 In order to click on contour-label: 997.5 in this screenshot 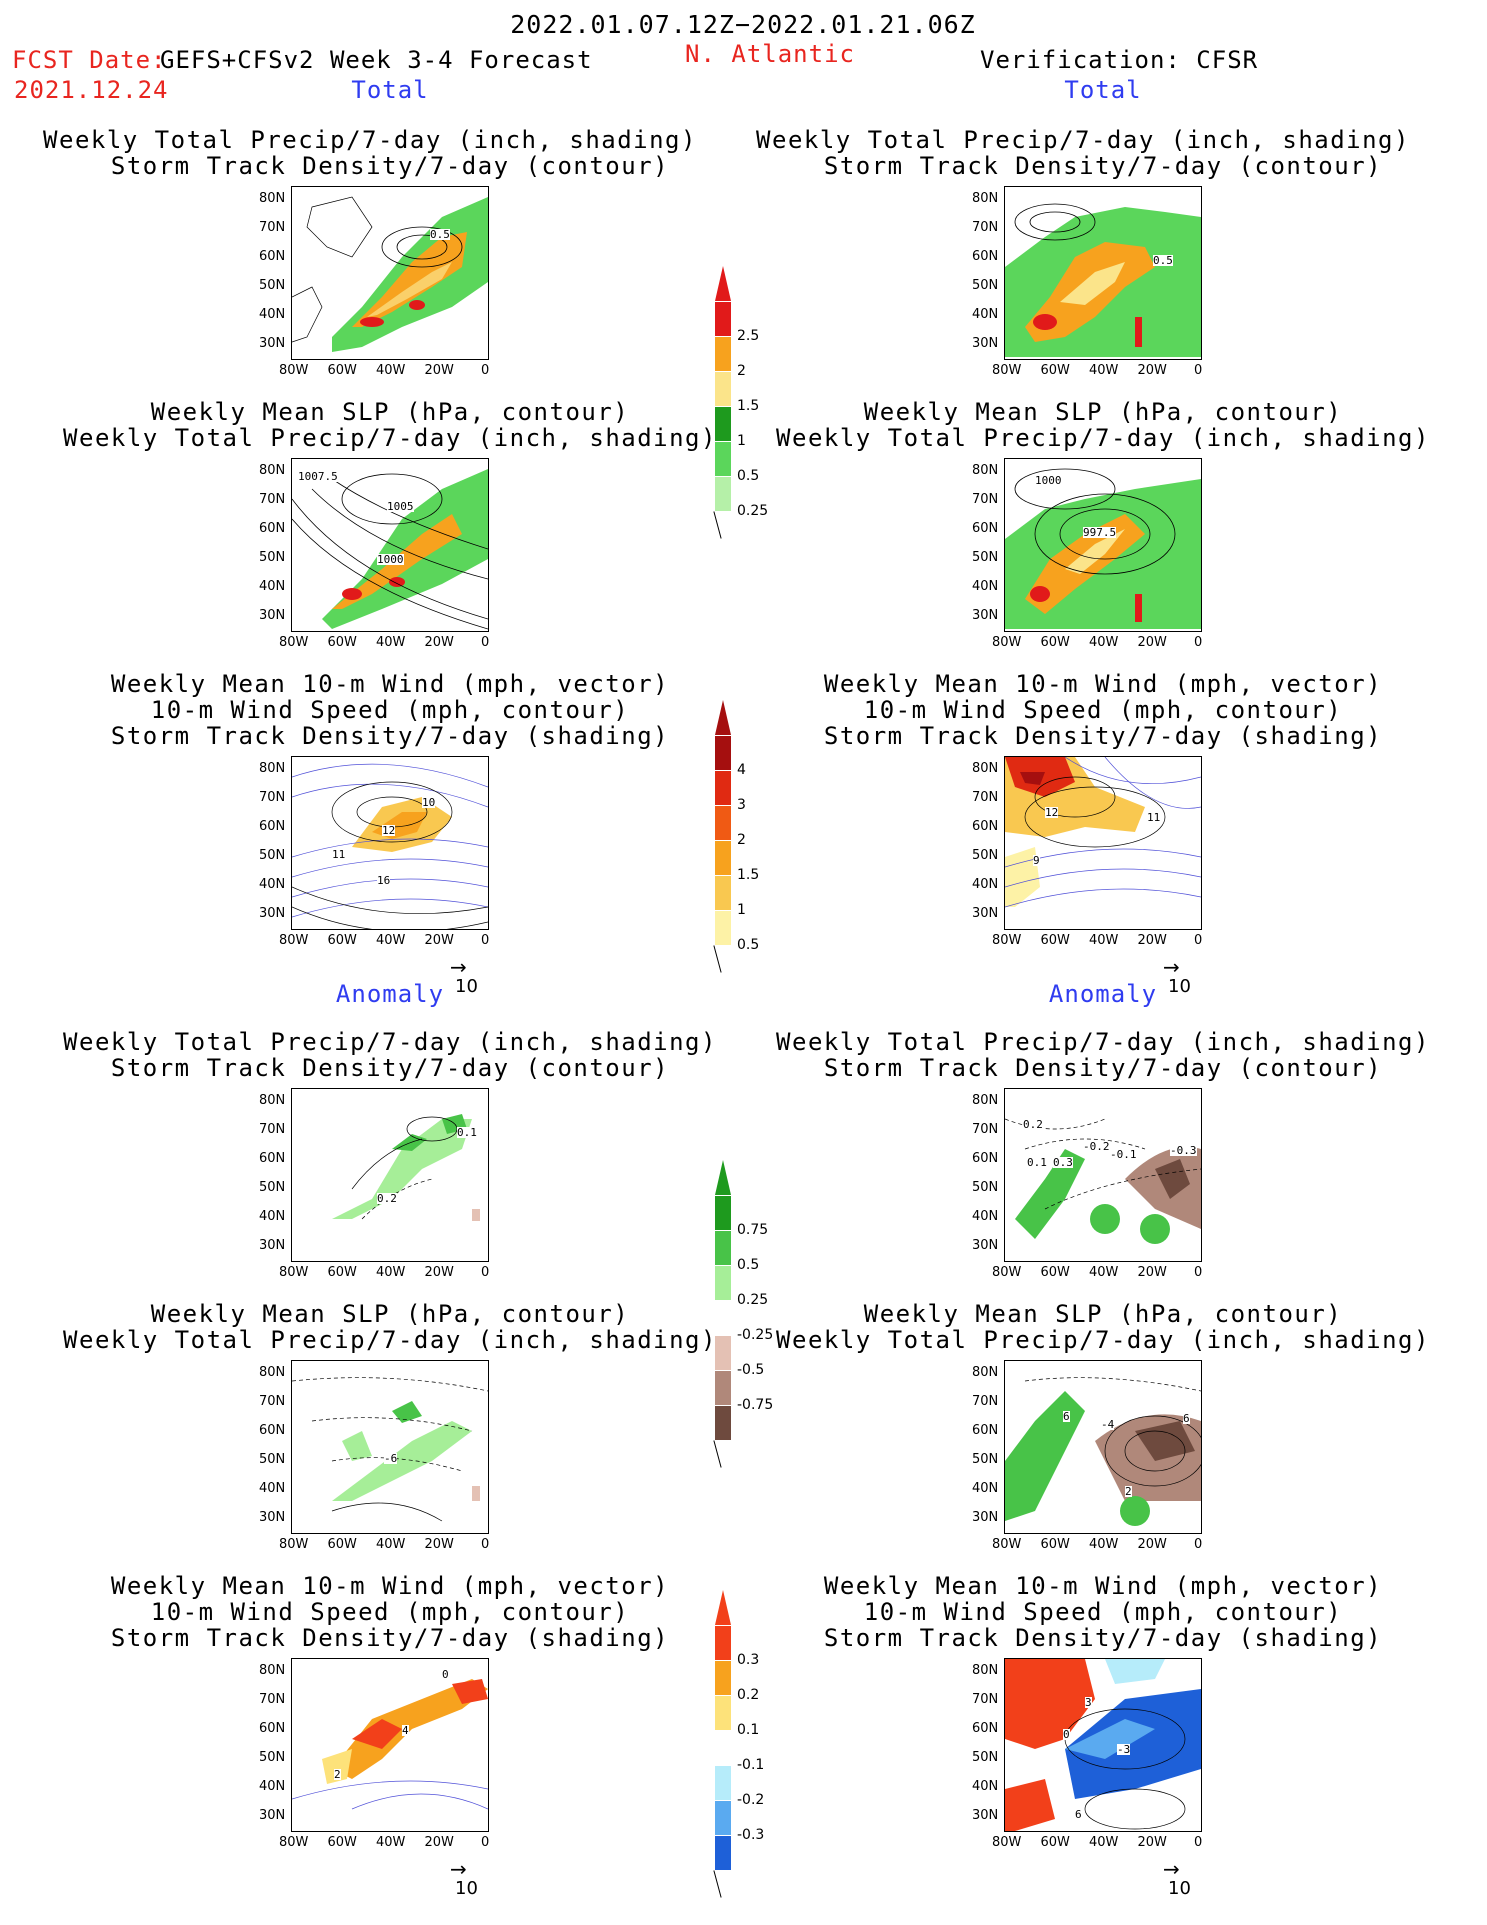, I will do `click(1100, 532)`.